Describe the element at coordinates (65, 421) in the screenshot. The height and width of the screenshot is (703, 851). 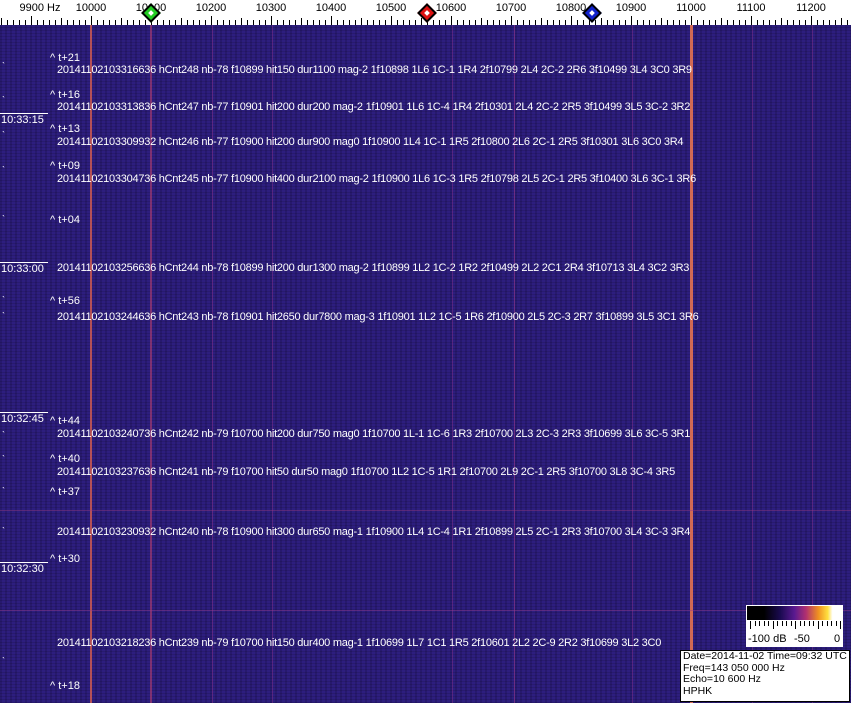
I see `offset-label: ^ t+44` at that location.